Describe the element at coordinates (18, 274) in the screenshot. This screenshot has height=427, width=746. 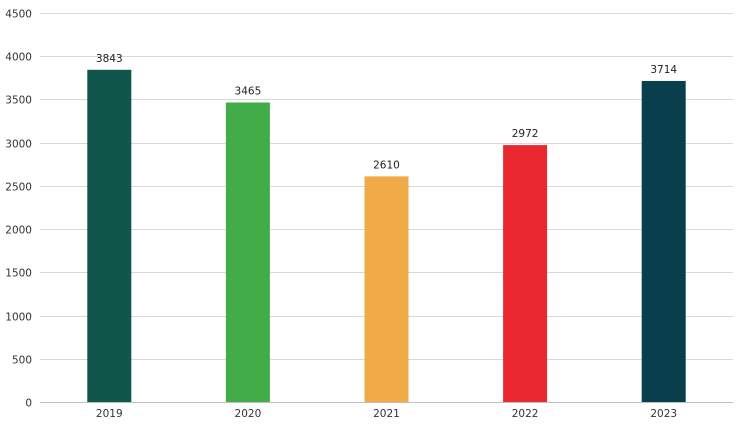
I see `y-tick-label: 1500` at that location.